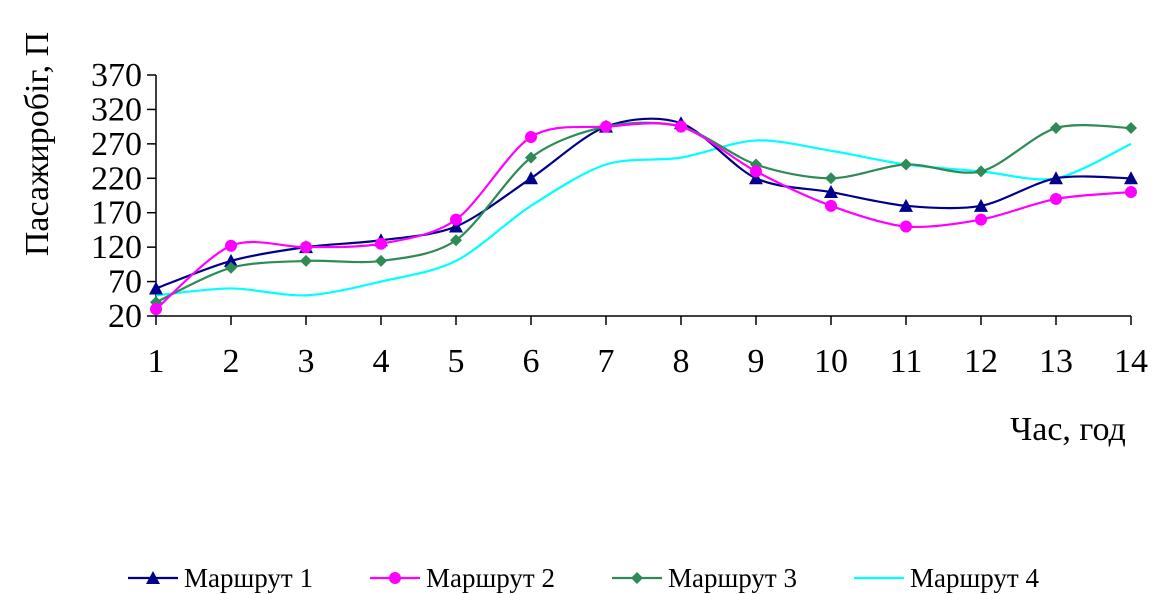  What do you see at coordinates (648, 348) in the screenshot?
I see `x-ticks: 1 2 3 4 5 6 7 8 9 10 11 12 13 14` at bounding box center [648, 348].